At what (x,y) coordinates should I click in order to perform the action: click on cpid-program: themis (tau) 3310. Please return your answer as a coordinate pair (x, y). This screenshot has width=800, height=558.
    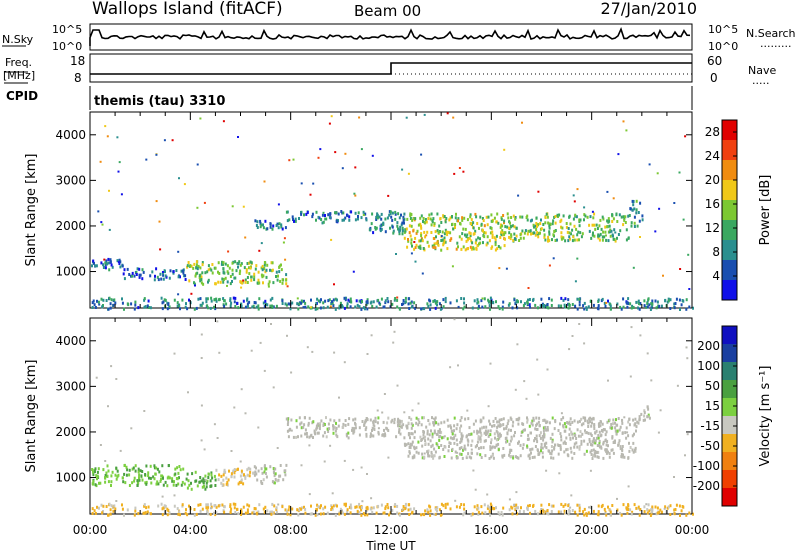
    Looking at the image, I should click on (159, 101).